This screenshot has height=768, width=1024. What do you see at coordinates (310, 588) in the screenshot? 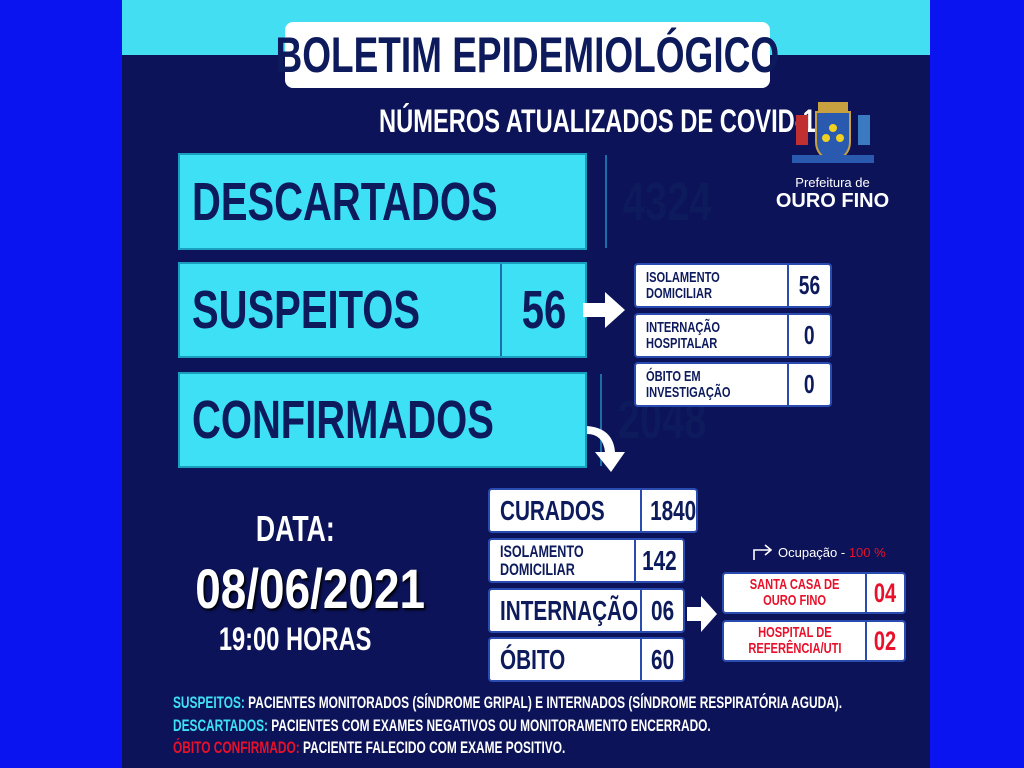
I see `date-value: 08/06/2021` at bounding box center [310, 588].